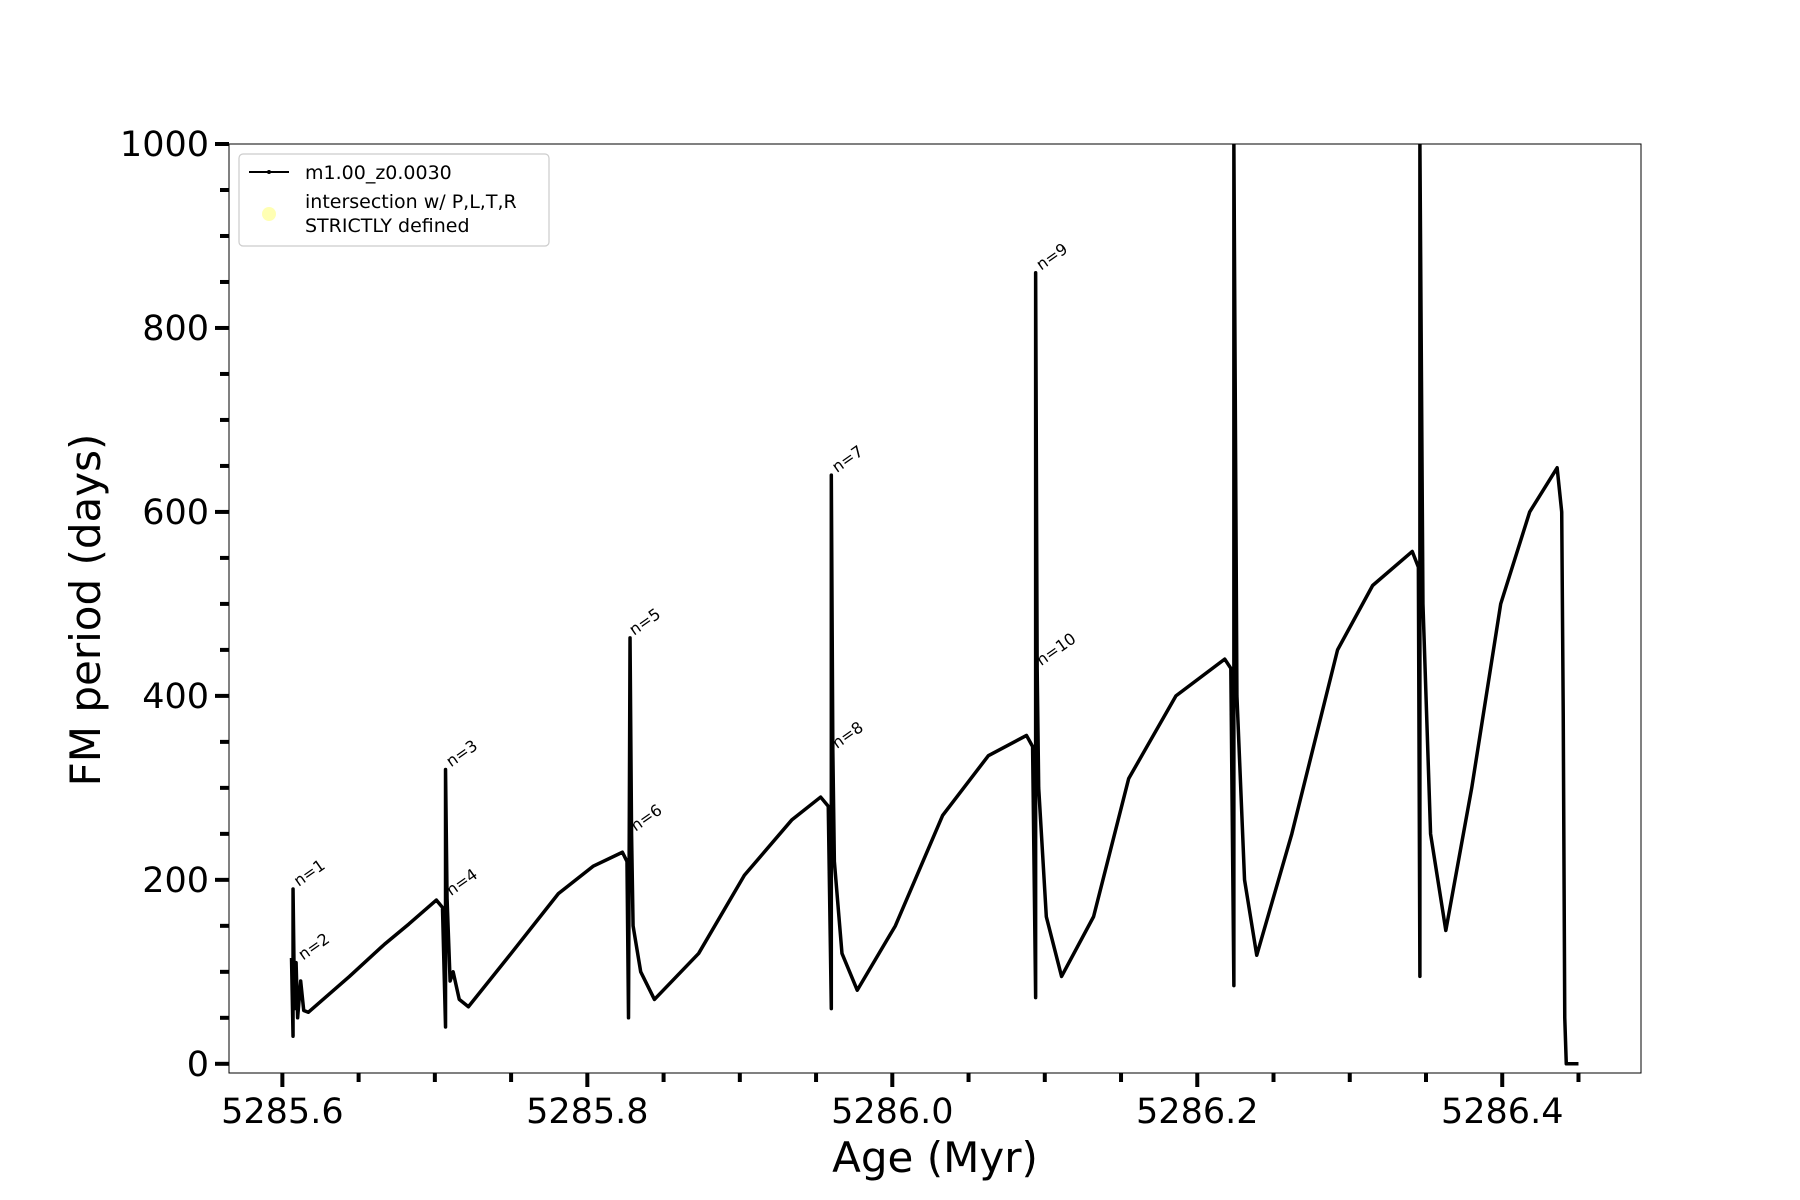  Describe the element at coordinates (198, 1065) in the screenshot. I see `y-tick-label: 0` at that location.